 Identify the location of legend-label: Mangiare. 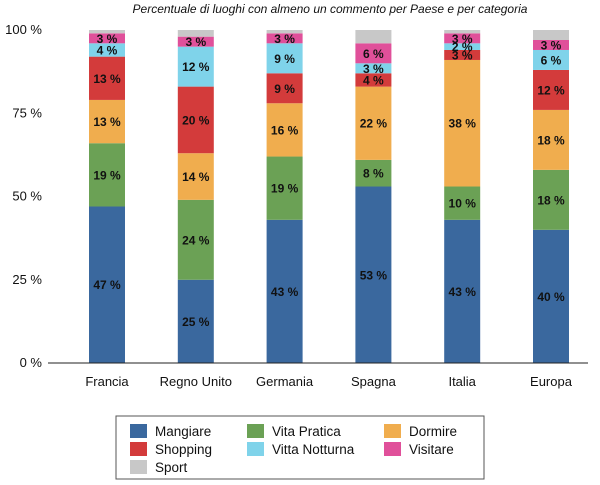
(183, 431).